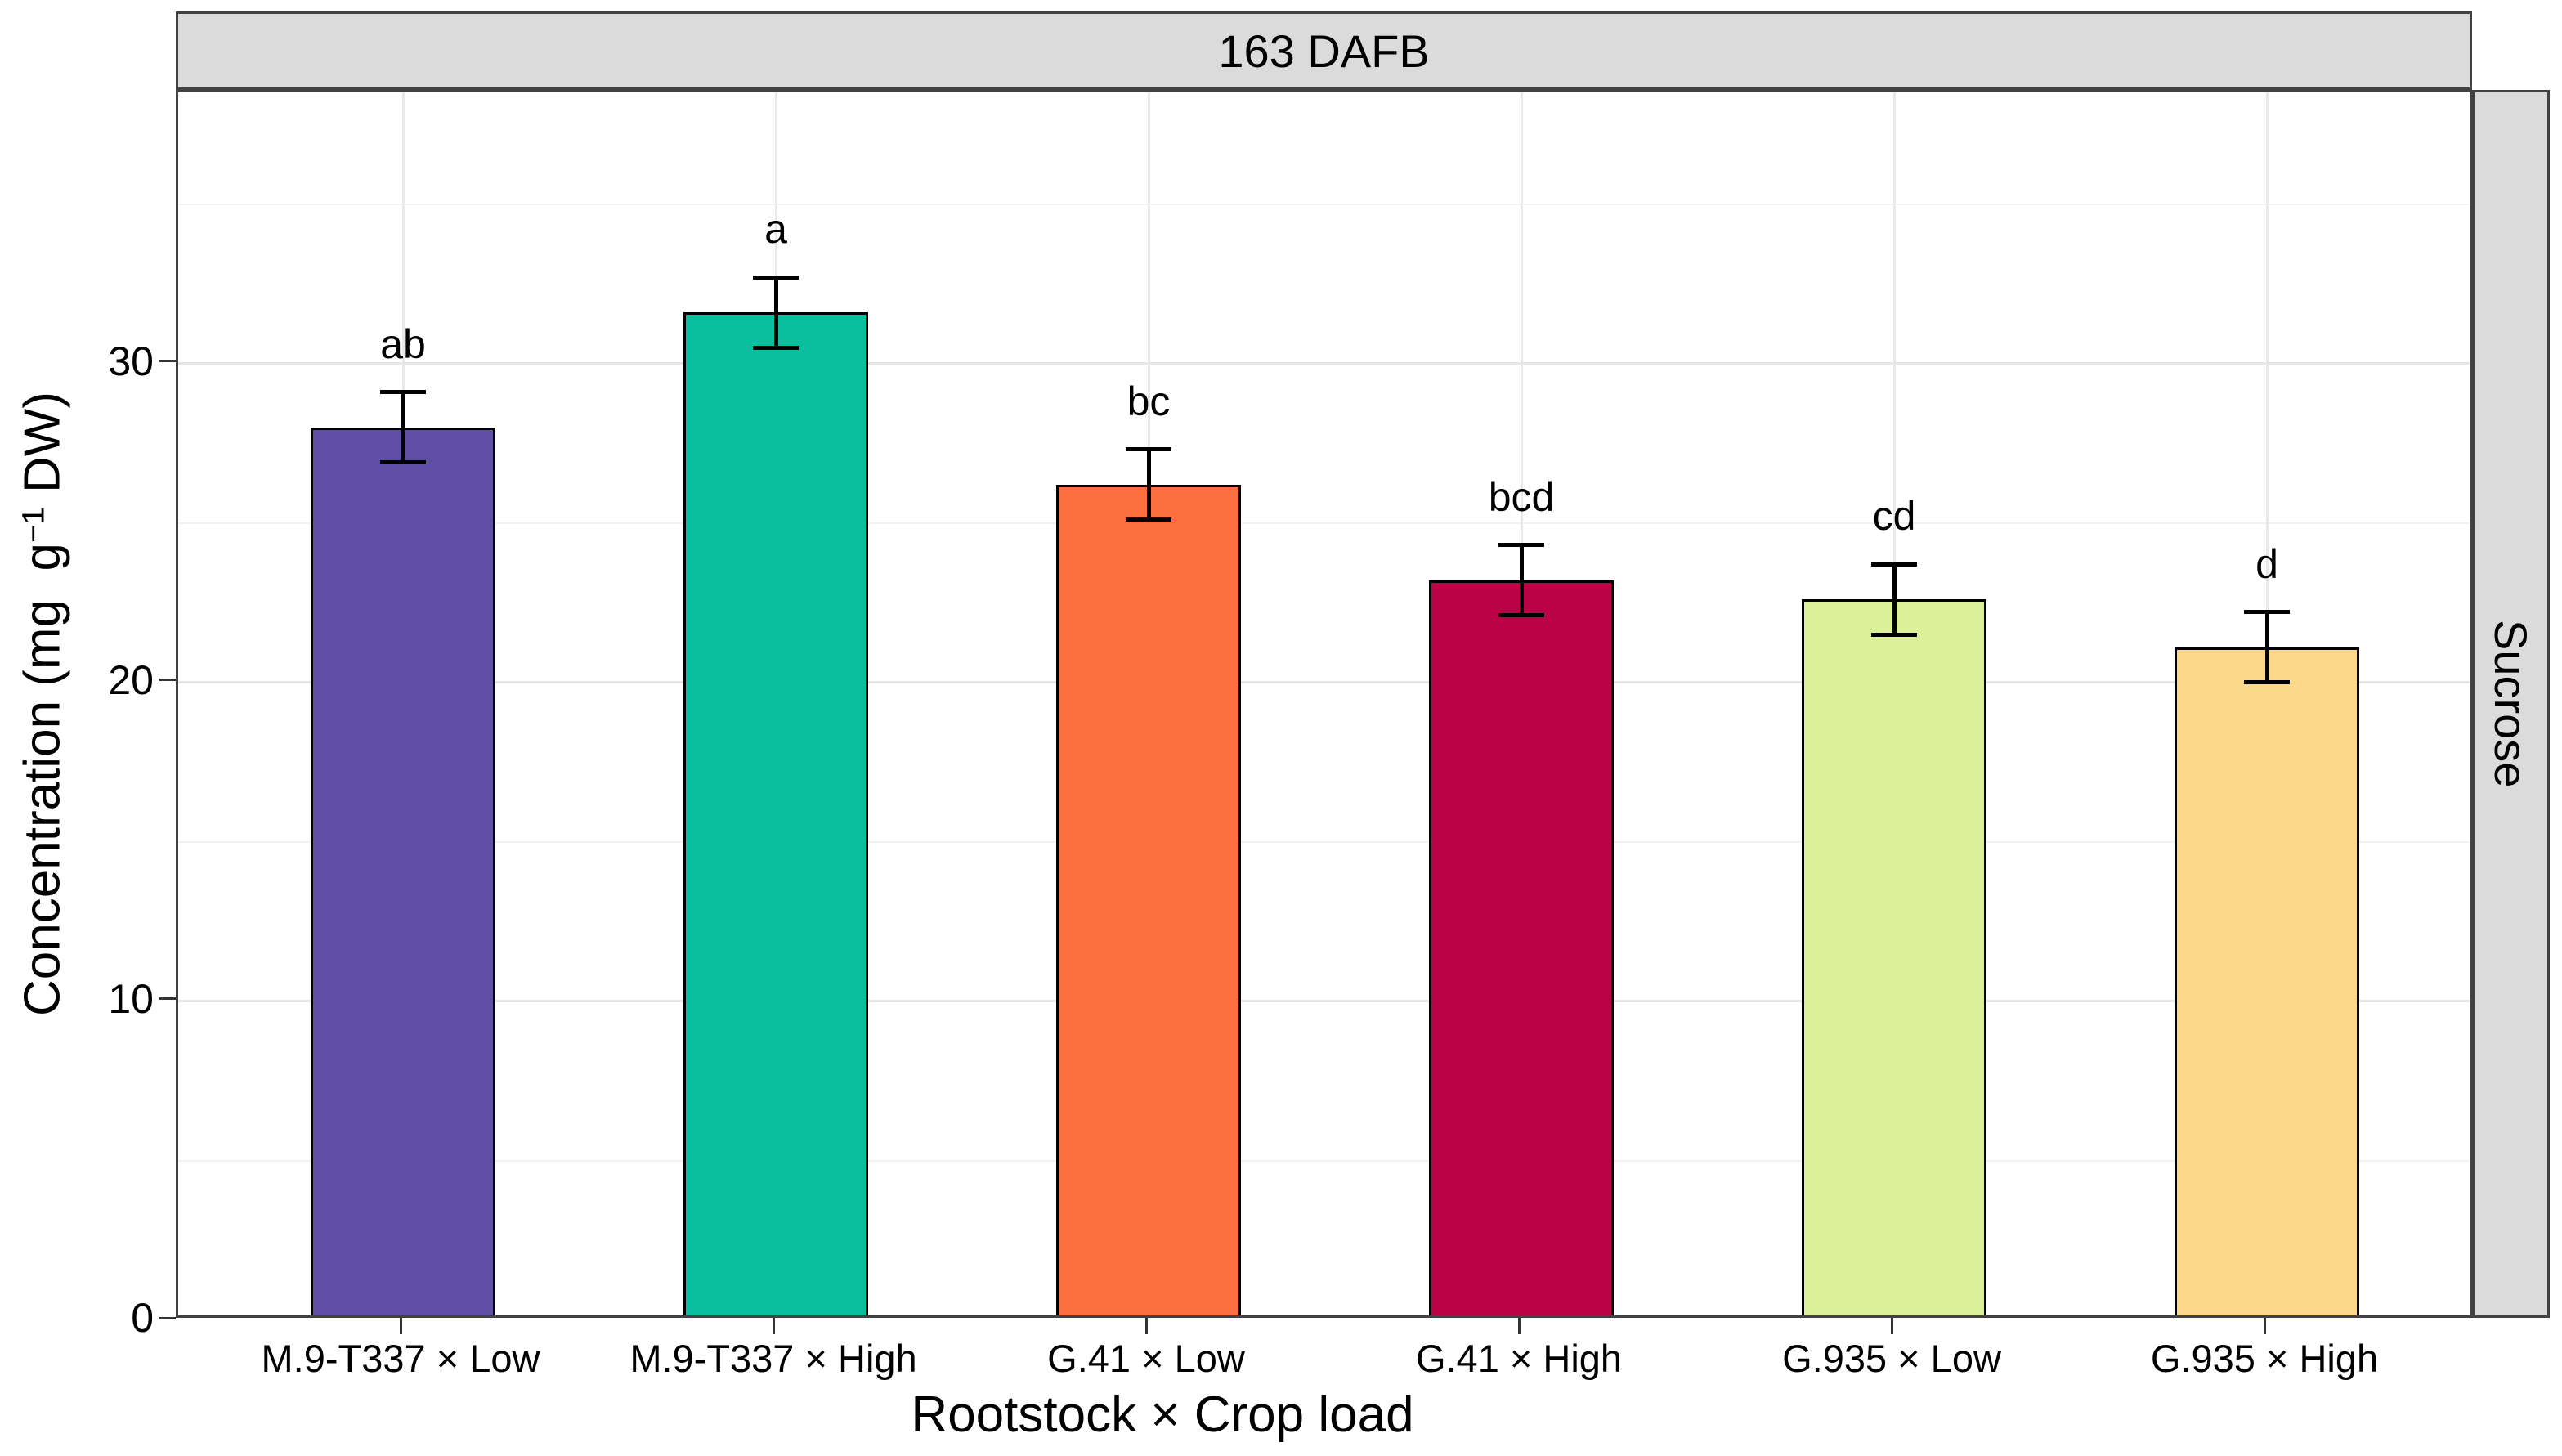 This screenshot has height=1456, width=2562. Describe the element at coordinates (1148, 401) in the screenshot. I see `significance-letter: bc` at that location.